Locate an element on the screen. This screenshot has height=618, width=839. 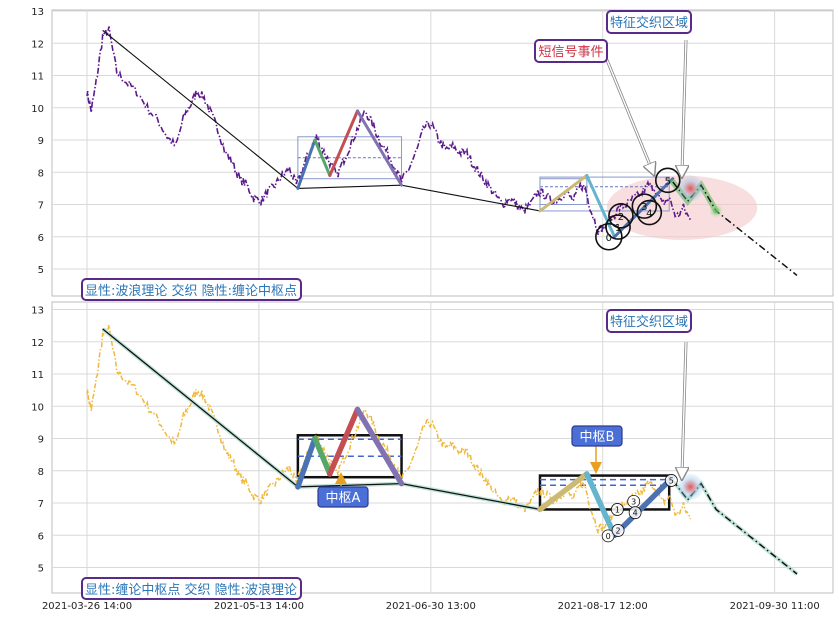
callout-b-box is located at coordinates (597, 436).